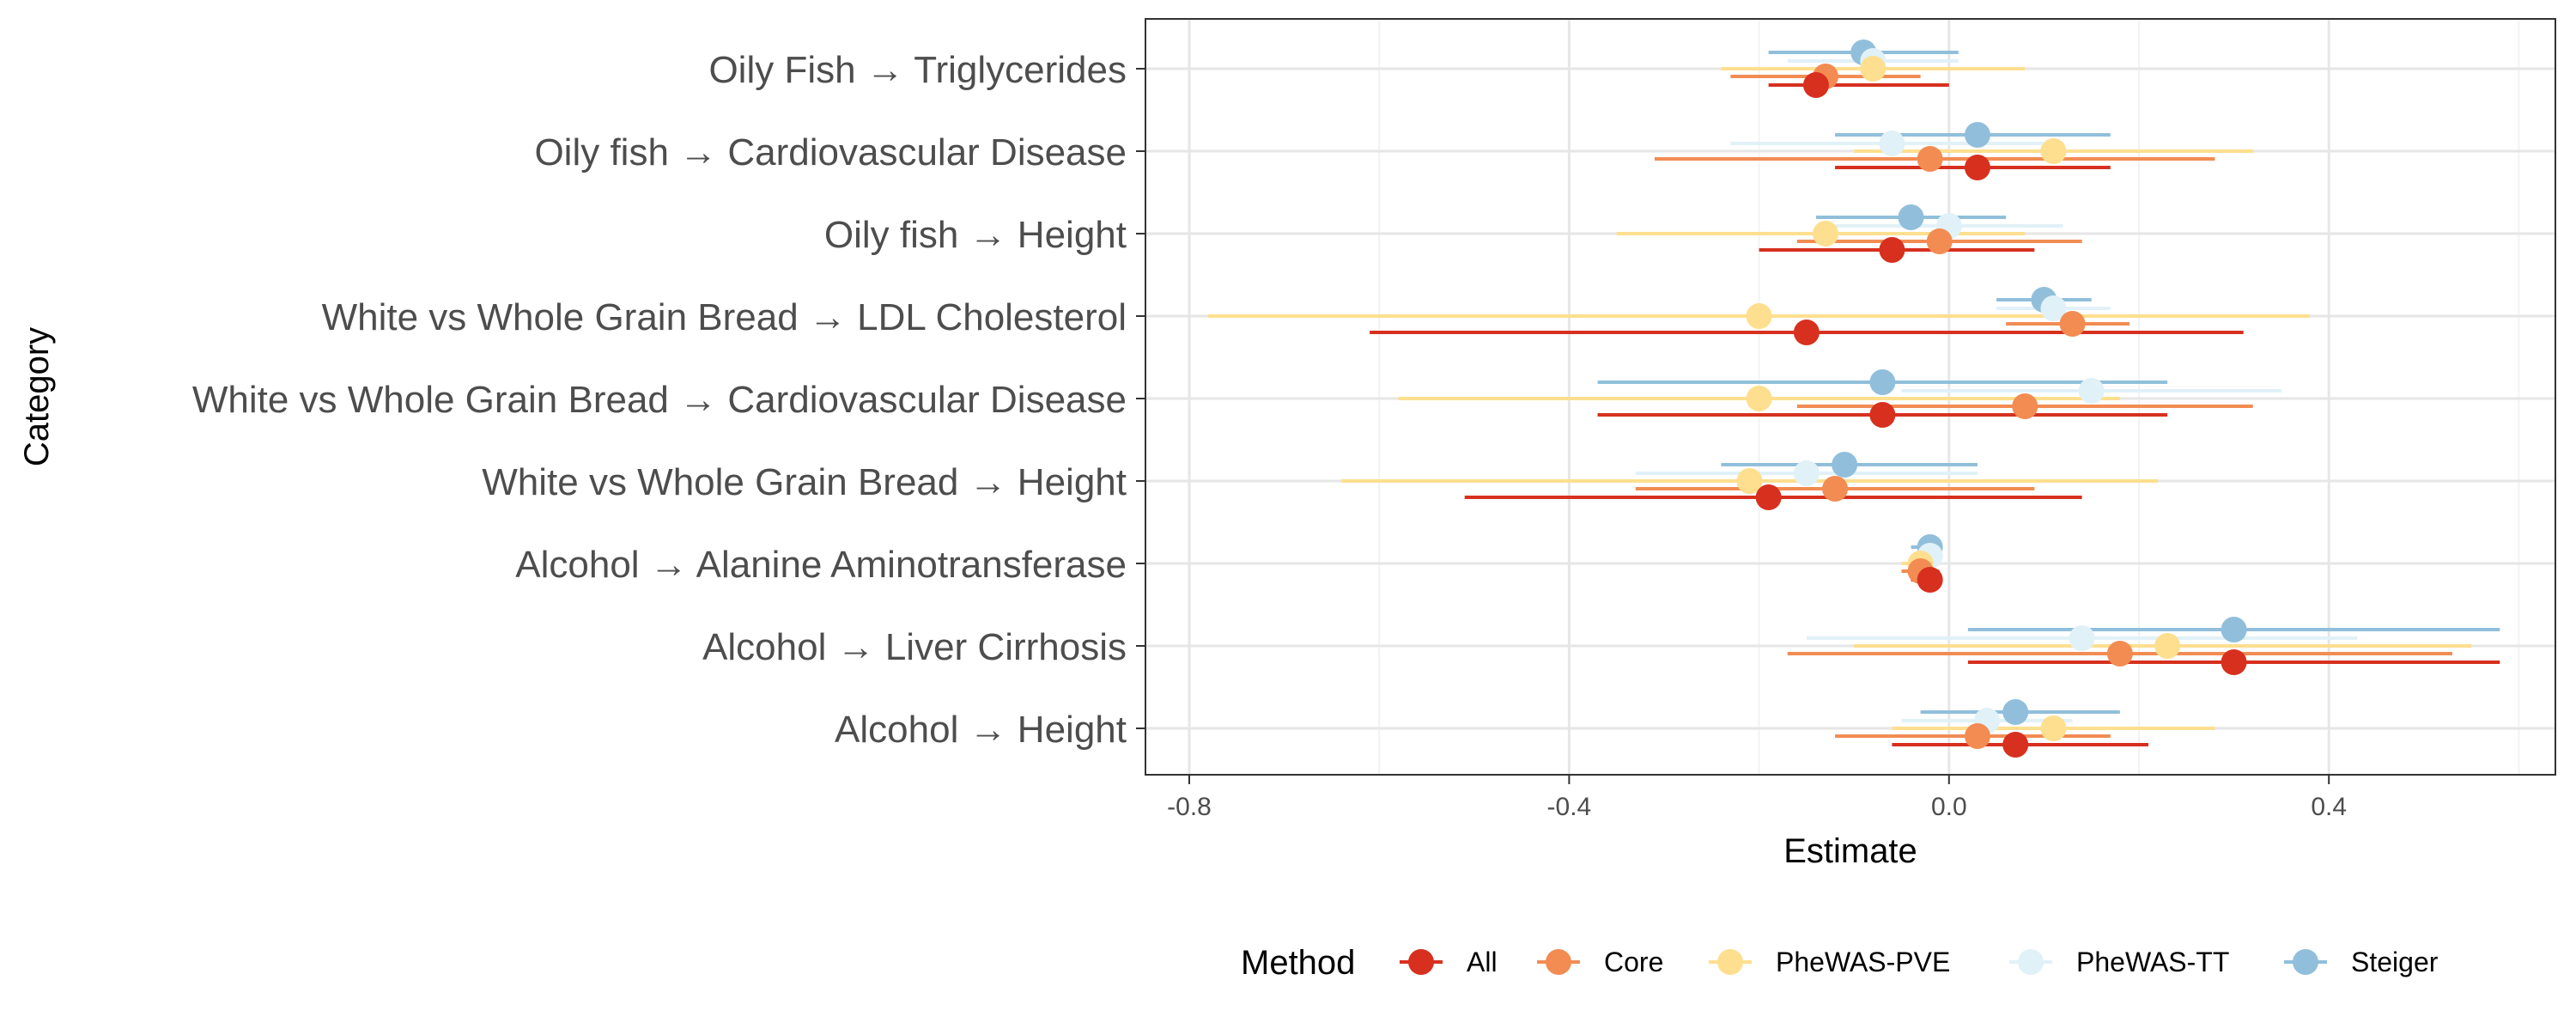 The image size is (2576, 1035). I want to click on legend-label: PheWAS-TT, so click(2152, 962).